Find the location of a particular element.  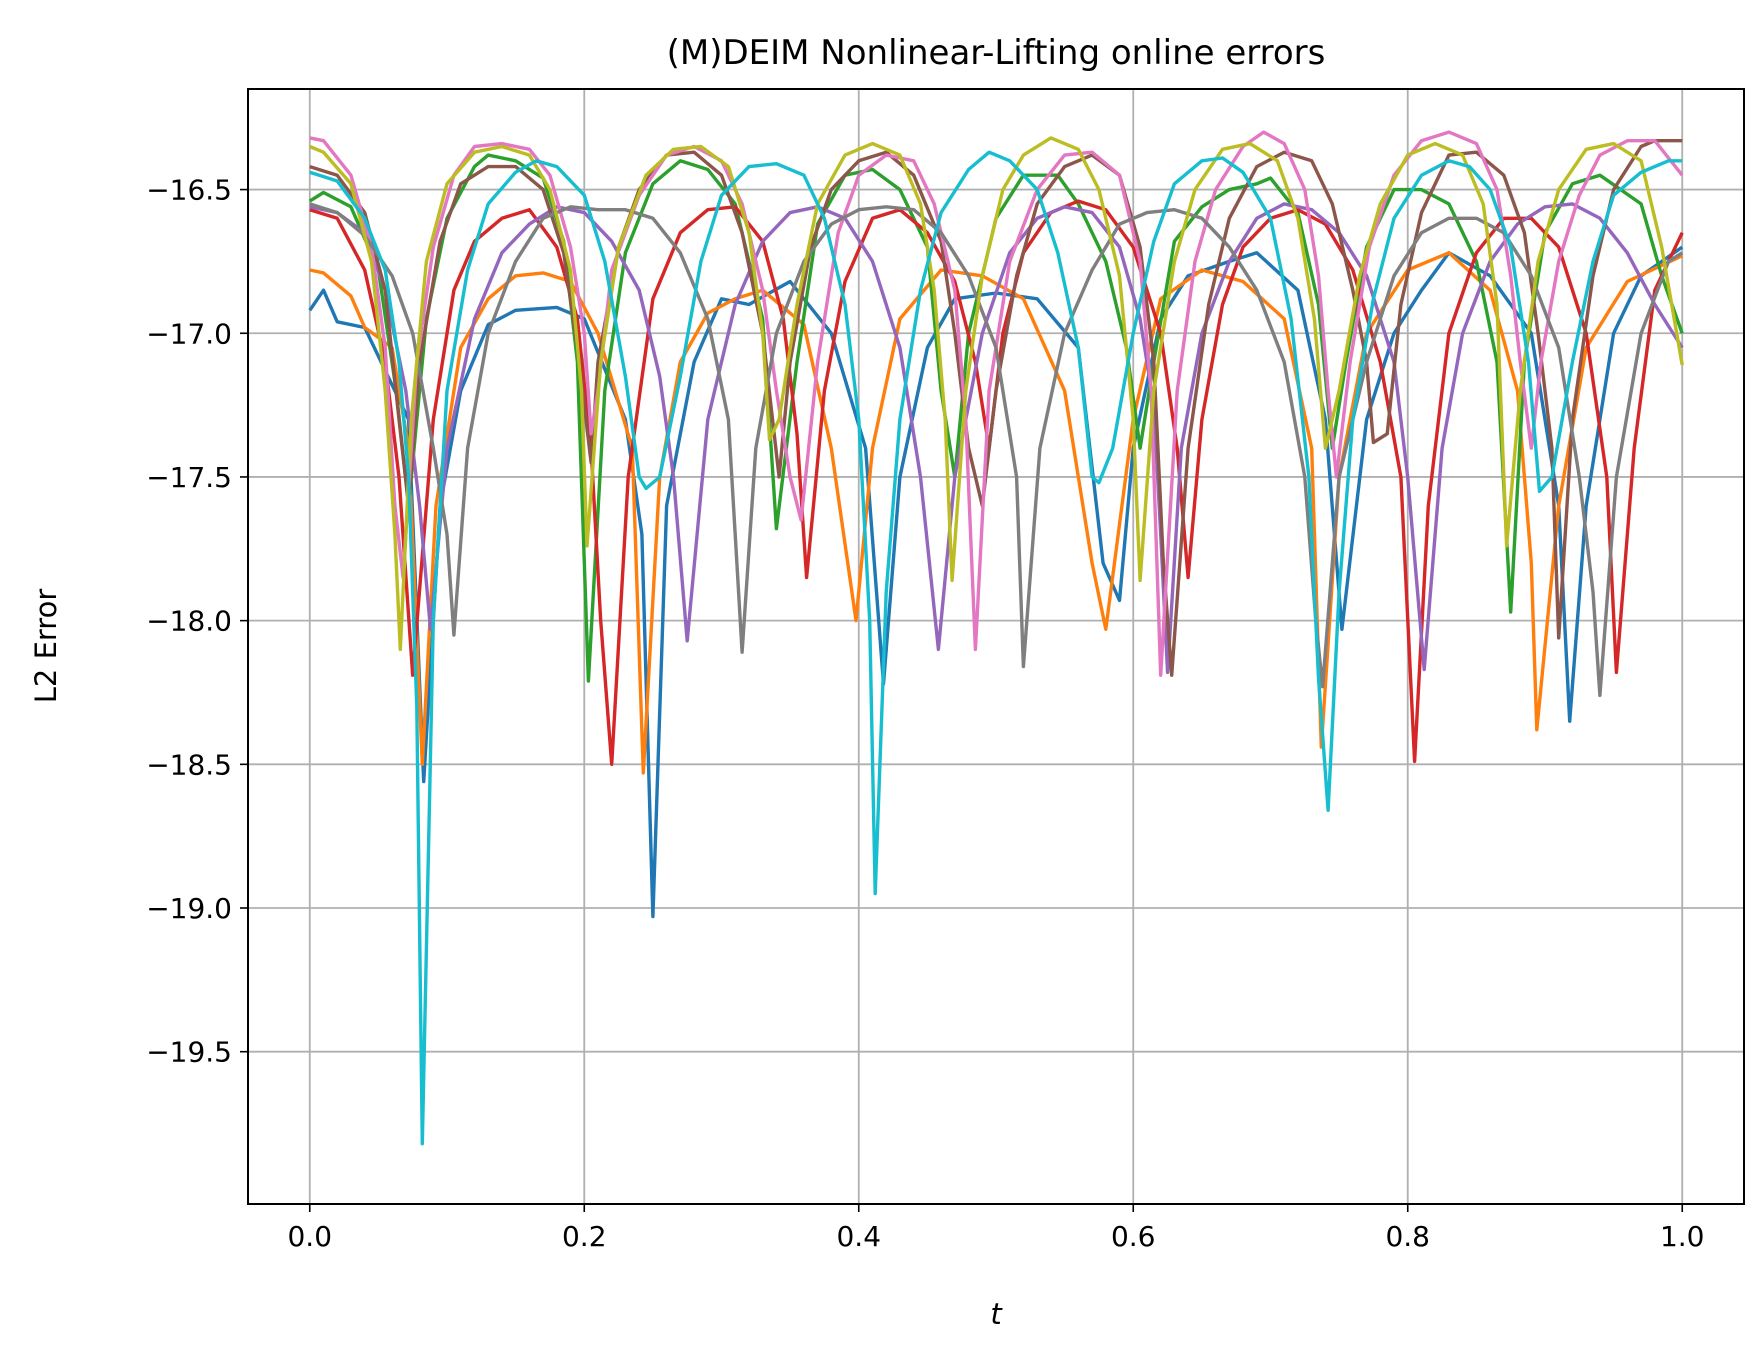

y-tick-label: −18.5 is located at coordinates (189, 764).